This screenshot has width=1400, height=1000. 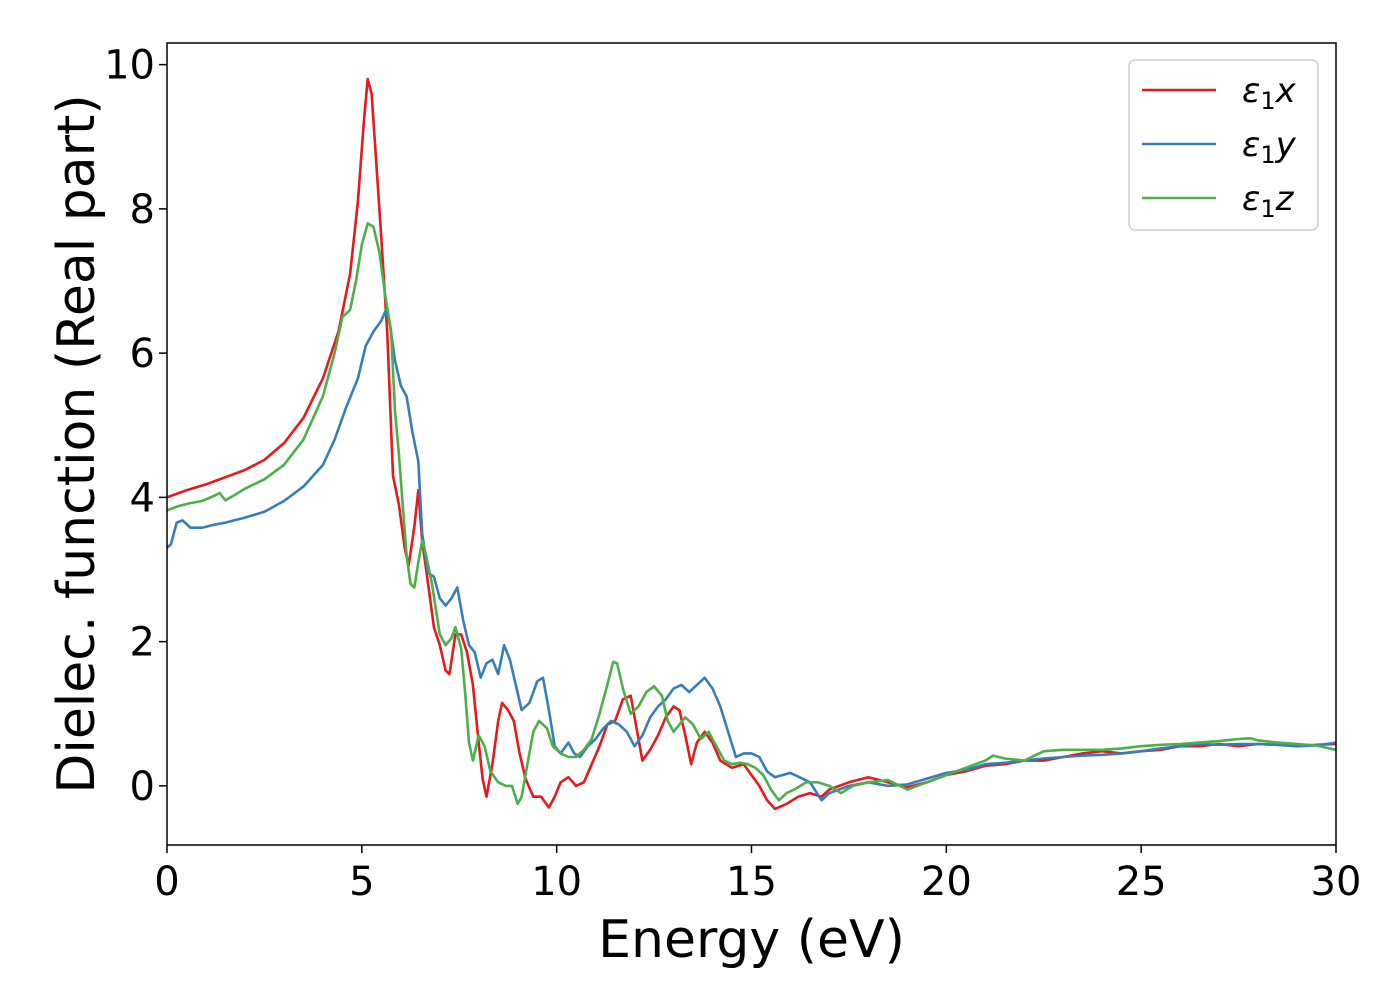 What do you see at coordinates (142, 787) in the screenshot?
I see `y-tick-label: 0` at bounding box center [142, 787].